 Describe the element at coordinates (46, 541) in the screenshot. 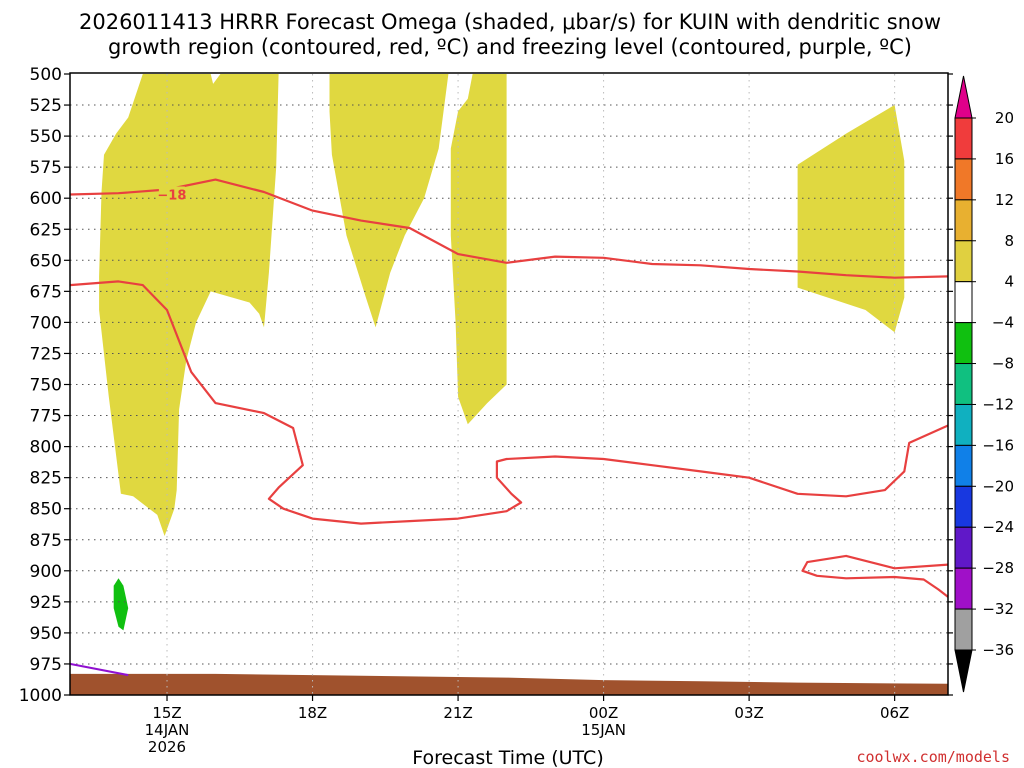

I see `y-tick-label-875: 875` at that location.